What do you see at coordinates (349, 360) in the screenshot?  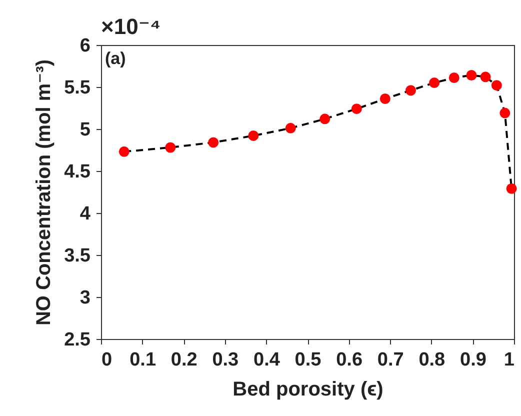 I see `x-tick-label: 0.6` at bounding box center [349, 360].